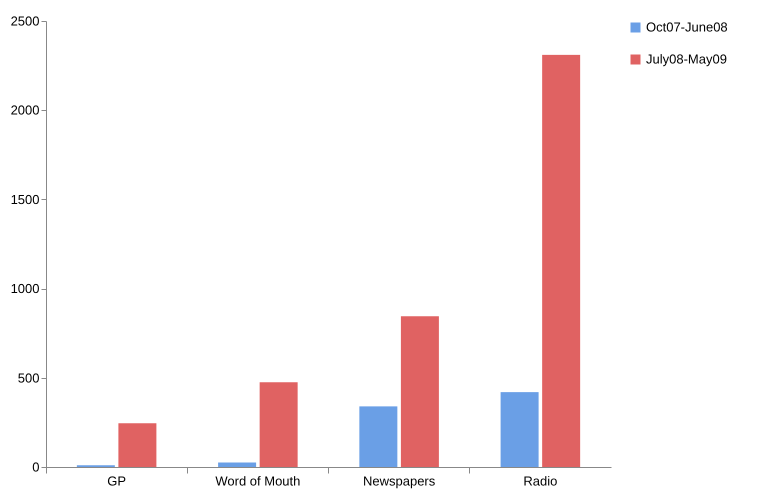 This screenshot has height=495, width=769. Describe the element at coordinates (257, 481) in the screenshot. I see `x-tick-label: Word of Mouth` at that location.